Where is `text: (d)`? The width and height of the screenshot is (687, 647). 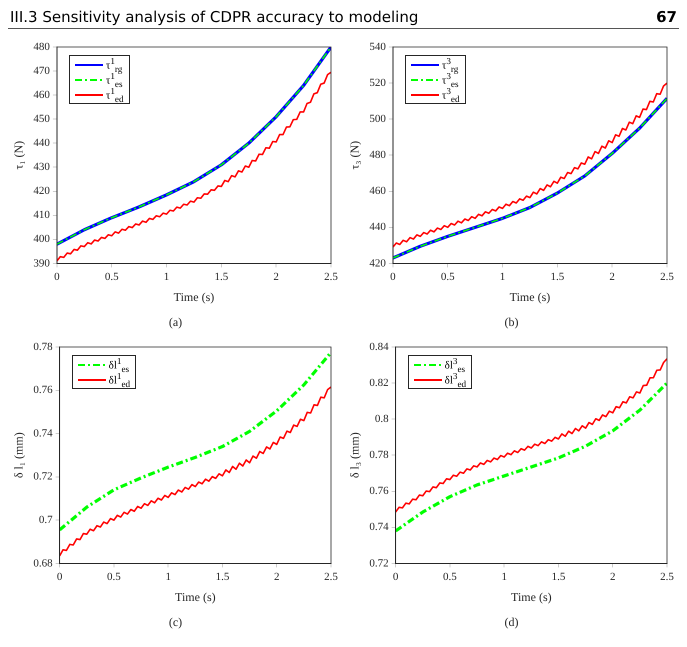
text: (d) is located at coordinates (512, 622).